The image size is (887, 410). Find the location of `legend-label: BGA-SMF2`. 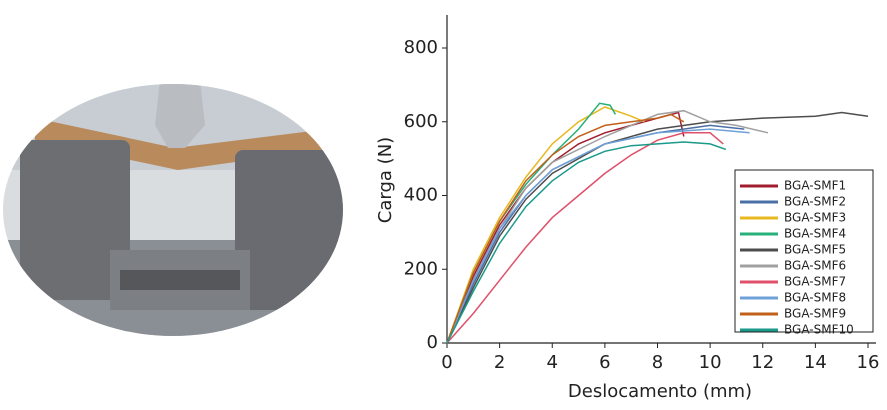

legend-label: BGA-SMF2 is located at coordinates (815, 202).